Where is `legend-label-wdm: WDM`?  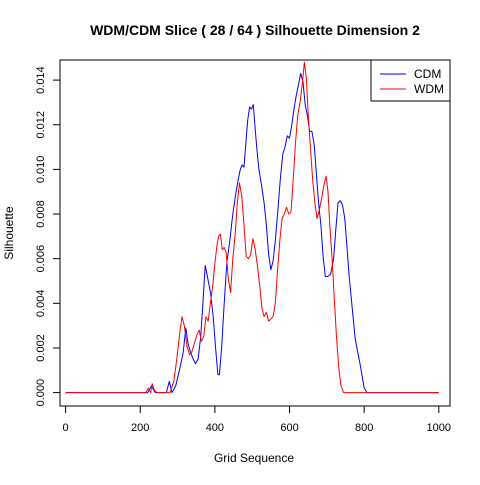 legend-label-wdm: WDM is located at coordinates (429, 89).